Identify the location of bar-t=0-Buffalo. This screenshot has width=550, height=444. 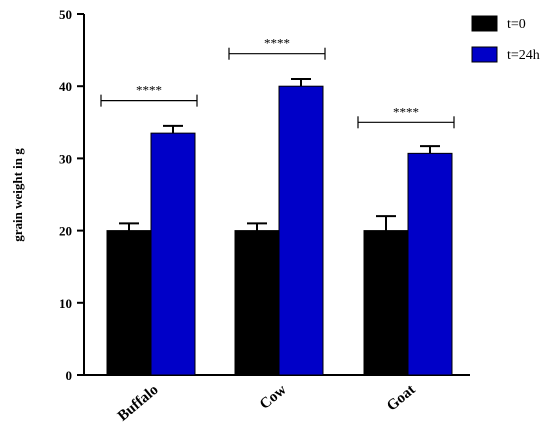
(129, 303).